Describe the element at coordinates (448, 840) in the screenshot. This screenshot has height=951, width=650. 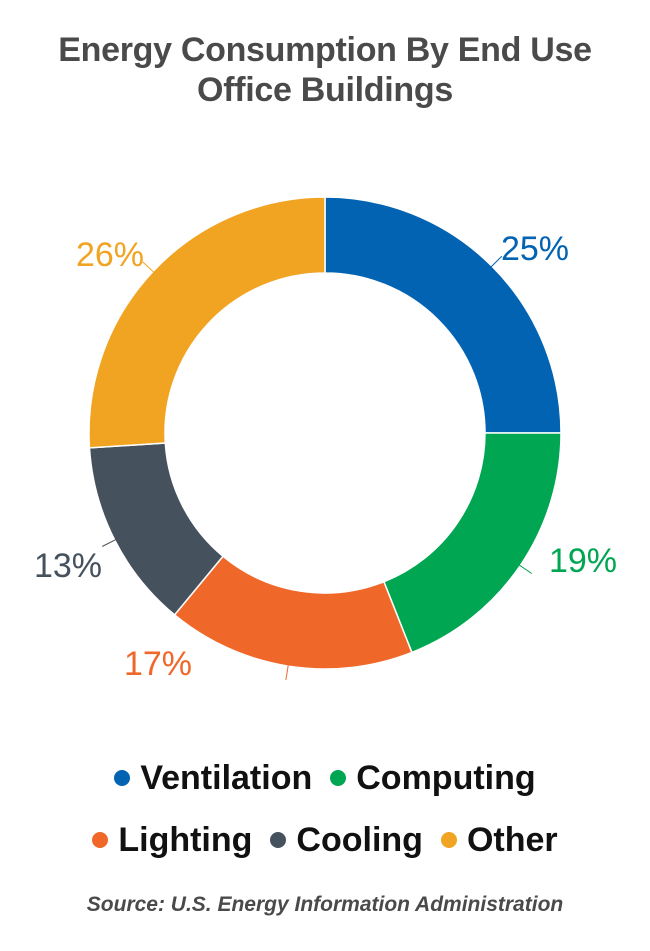
I see `legend-swatch-other` at that location.